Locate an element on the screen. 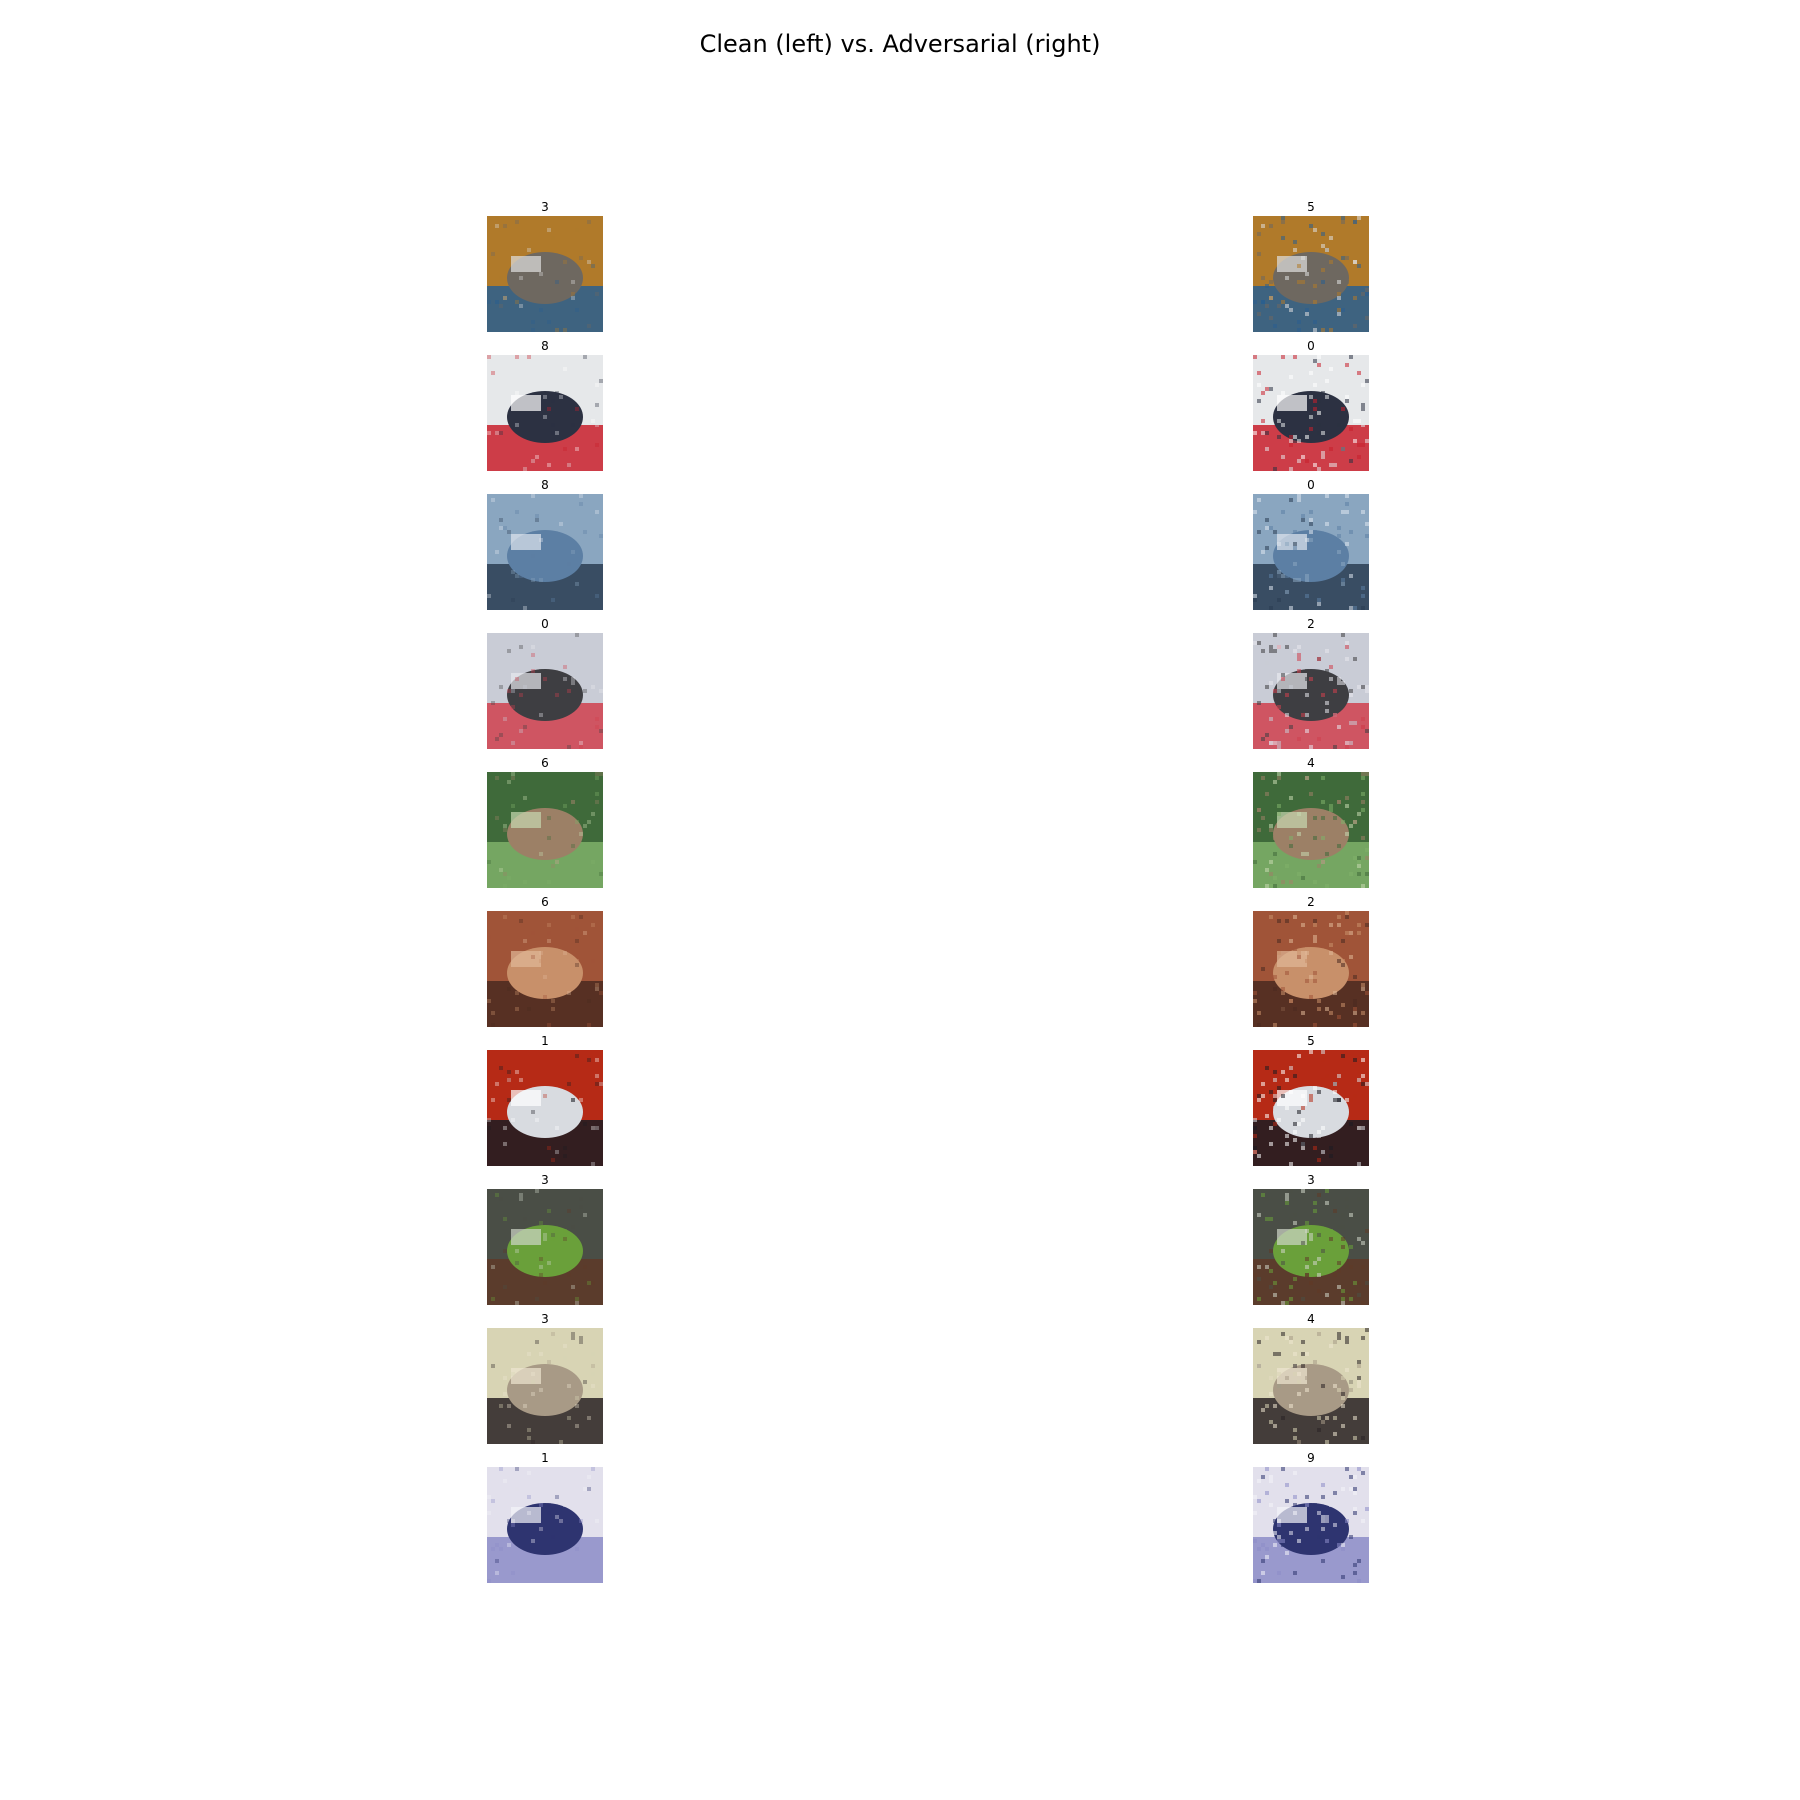 The image size is (1800, 1800). adversarial-image-cell: 9 is located at coordinates (1311, 1517).